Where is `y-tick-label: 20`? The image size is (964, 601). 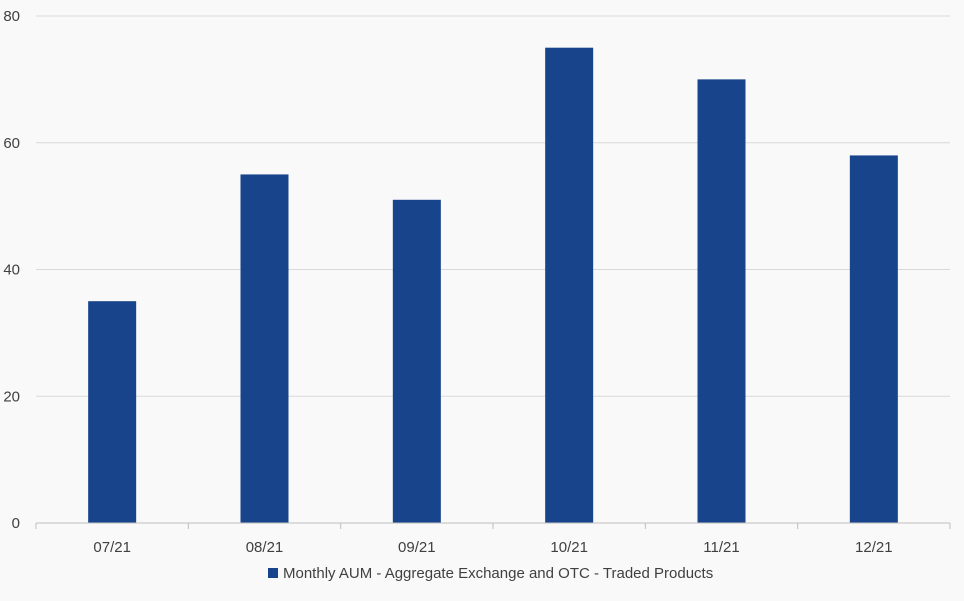 y-tick-label: 20 is located at coordinates (11, 396).